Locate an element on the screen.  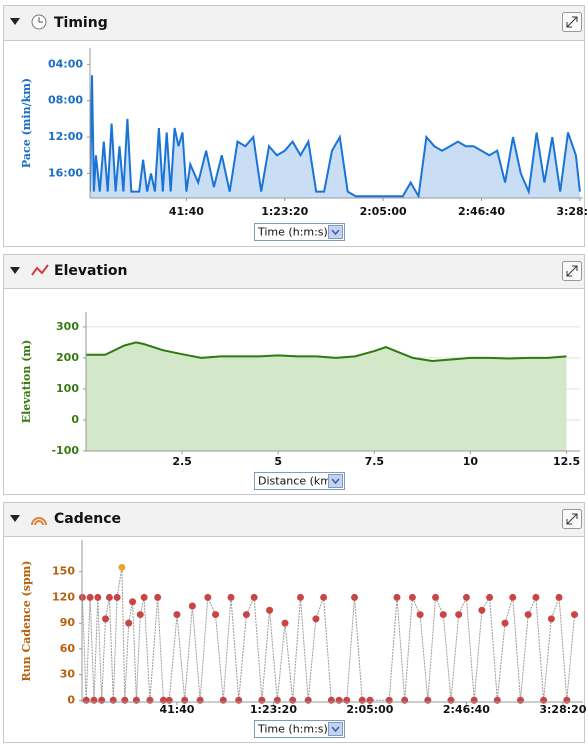
x-tick-label: 2:05:00 is located at coordinates (369, 709).